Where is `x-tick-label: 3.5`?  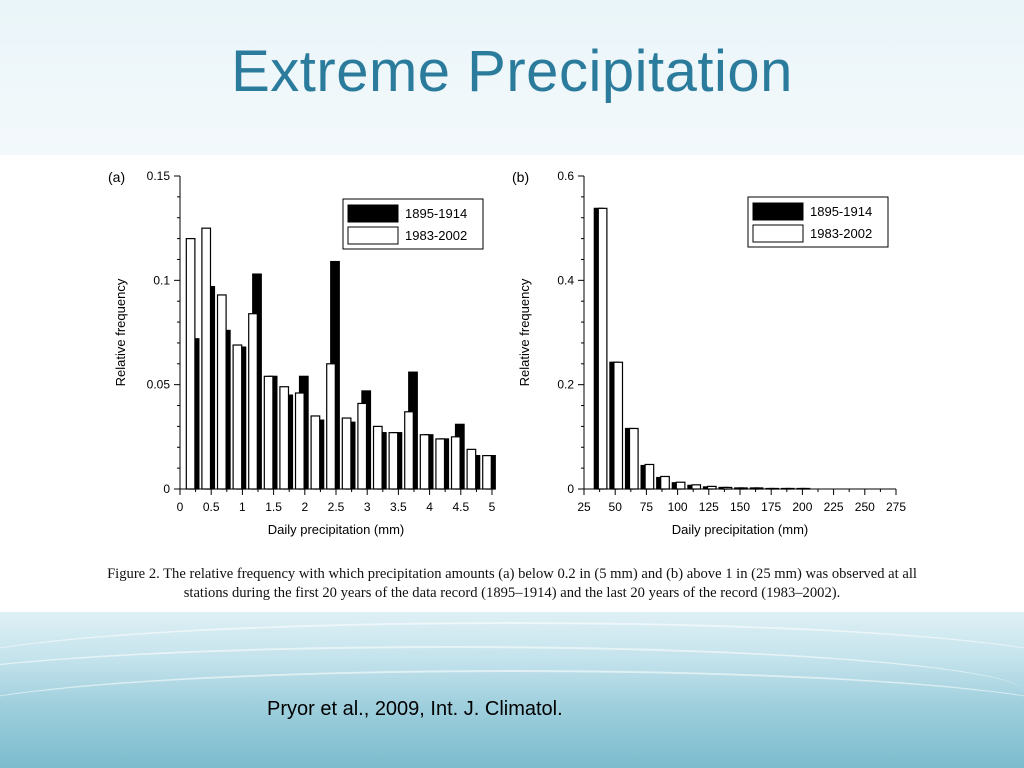 x-tick-label: 3.5 is located at coordinates (398, 507).